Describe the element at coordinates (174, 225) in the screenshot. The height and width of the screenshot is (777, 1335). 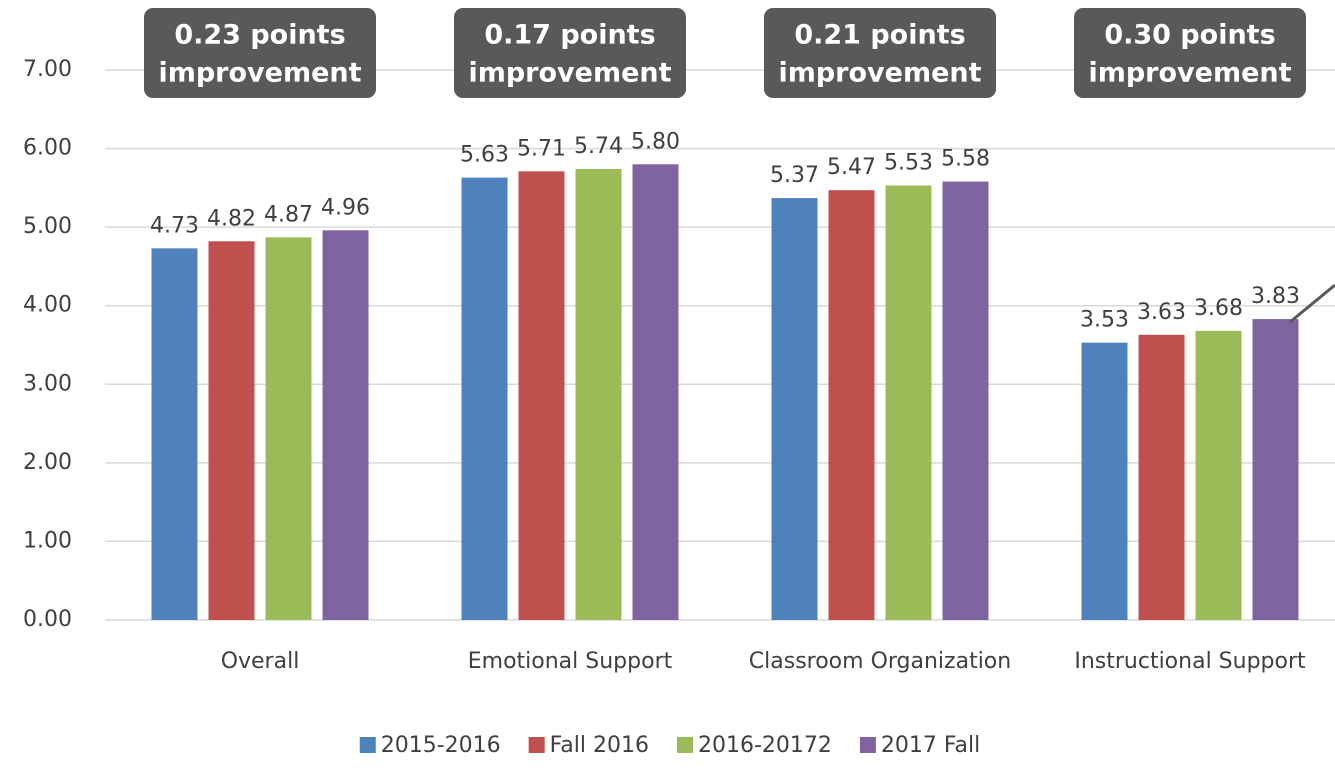
I see `data-label: 4.73` at that location.